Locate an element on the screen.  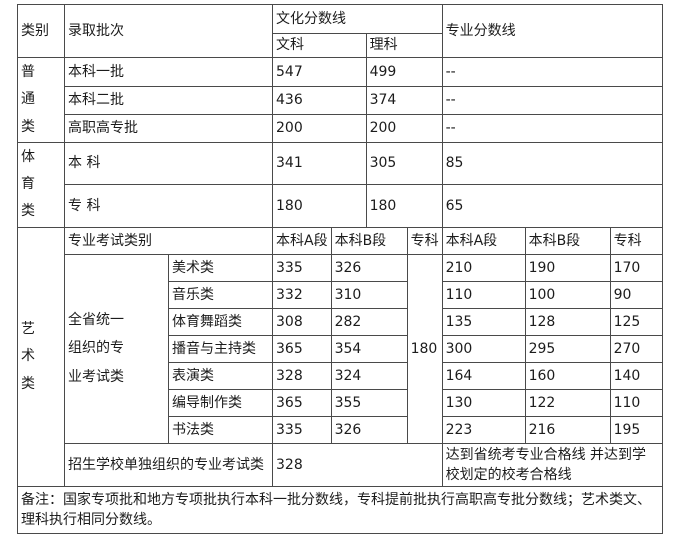
table-row: 类别 录取批次 文化分数线 专业分数线 is located at coordinates (340, 31).